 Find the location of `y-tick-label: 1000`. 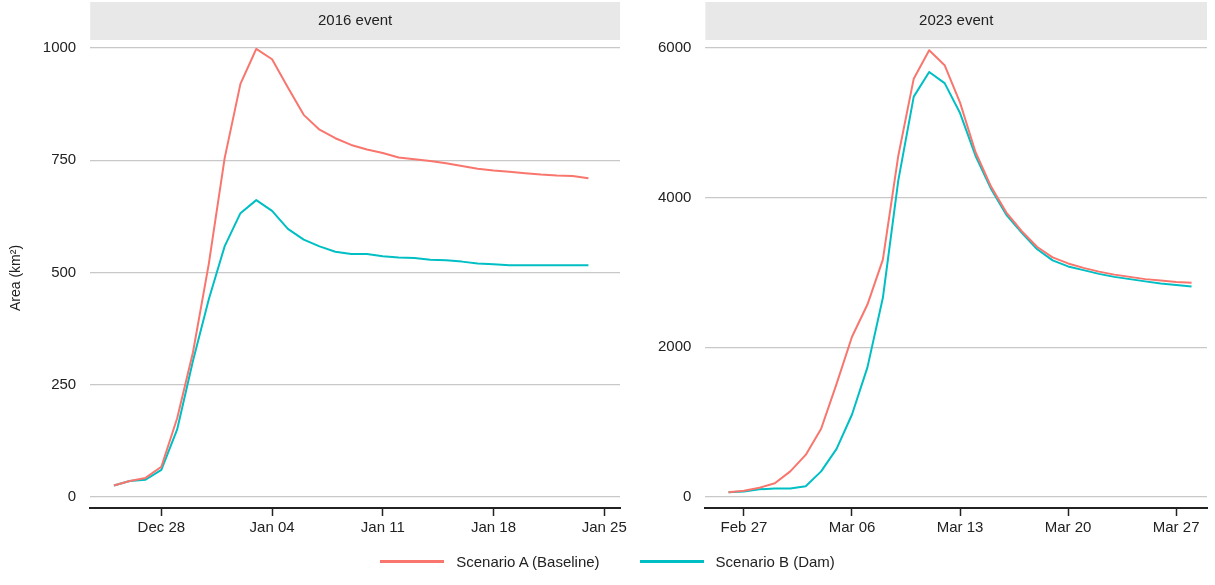

y-tick-label: 1000 is located at coordinates (59, 47).